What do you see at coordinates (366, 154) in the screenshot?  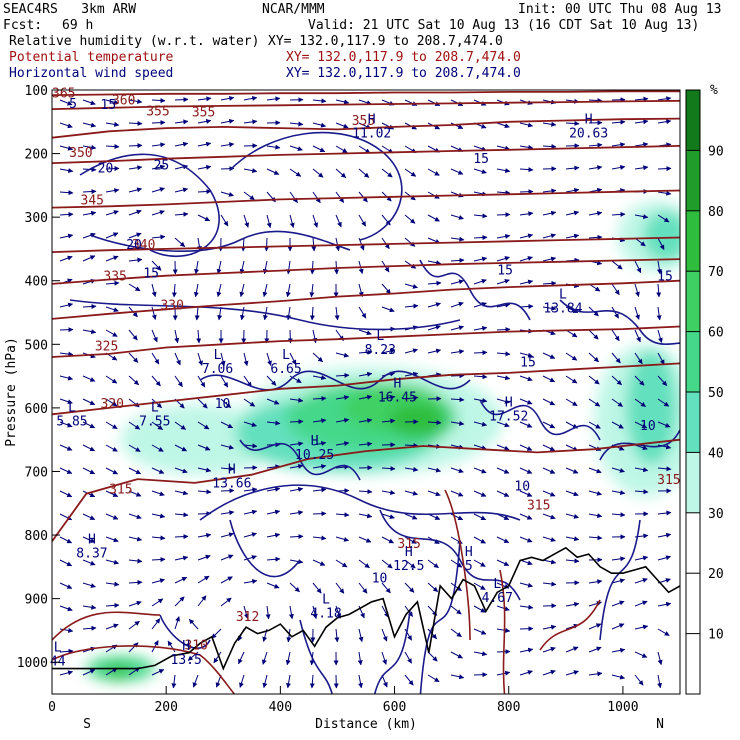 I see `theta-contour-line` at bounding box center [366, 154].